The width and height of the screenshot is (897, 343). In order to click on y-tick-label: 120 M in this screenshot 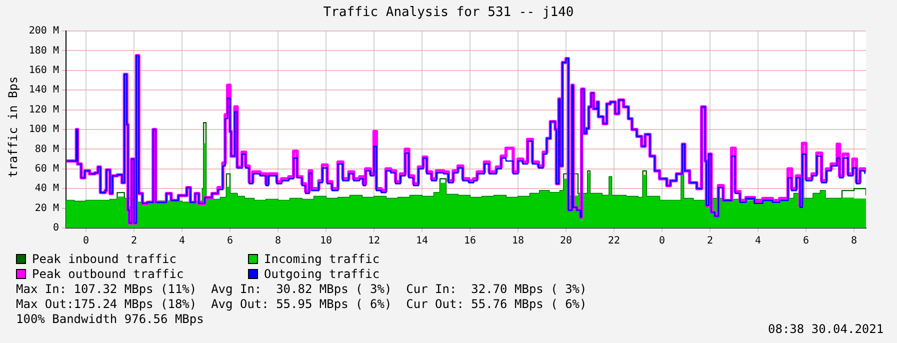, I will do `click(43, 110)`.